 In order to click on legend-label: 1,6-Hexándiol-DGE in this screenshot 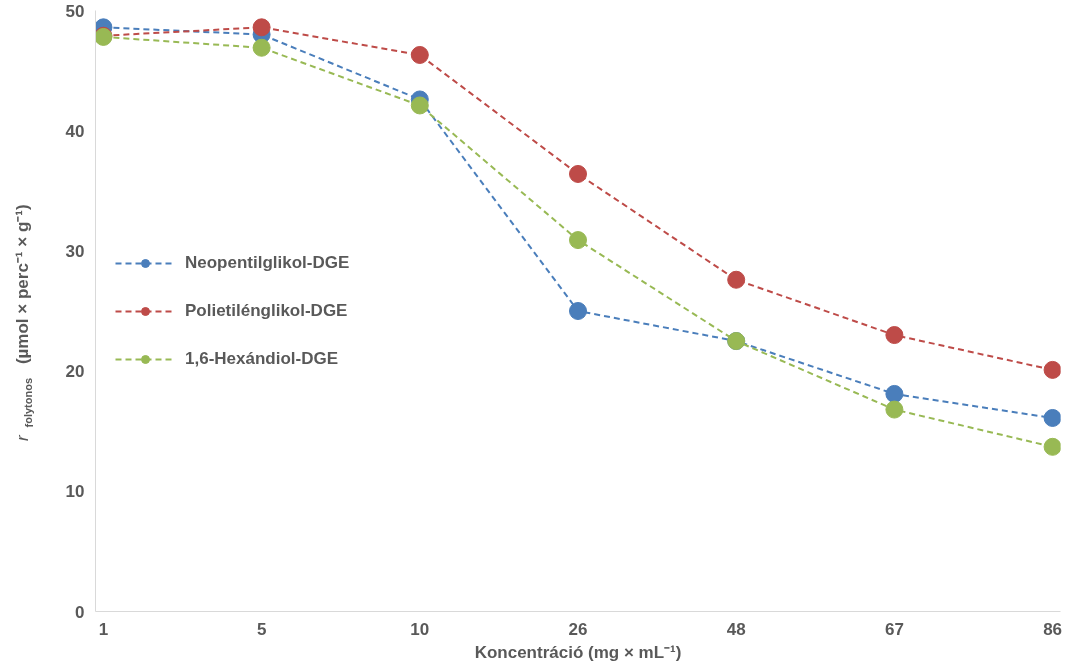, I will do `click(262, 358)`.